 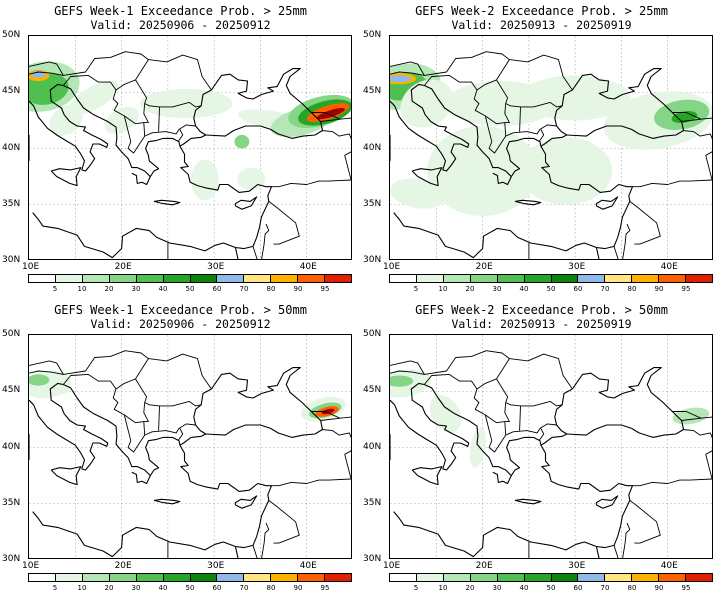 I want to click on colorbar-label: 5, so click(x=416, y=588).